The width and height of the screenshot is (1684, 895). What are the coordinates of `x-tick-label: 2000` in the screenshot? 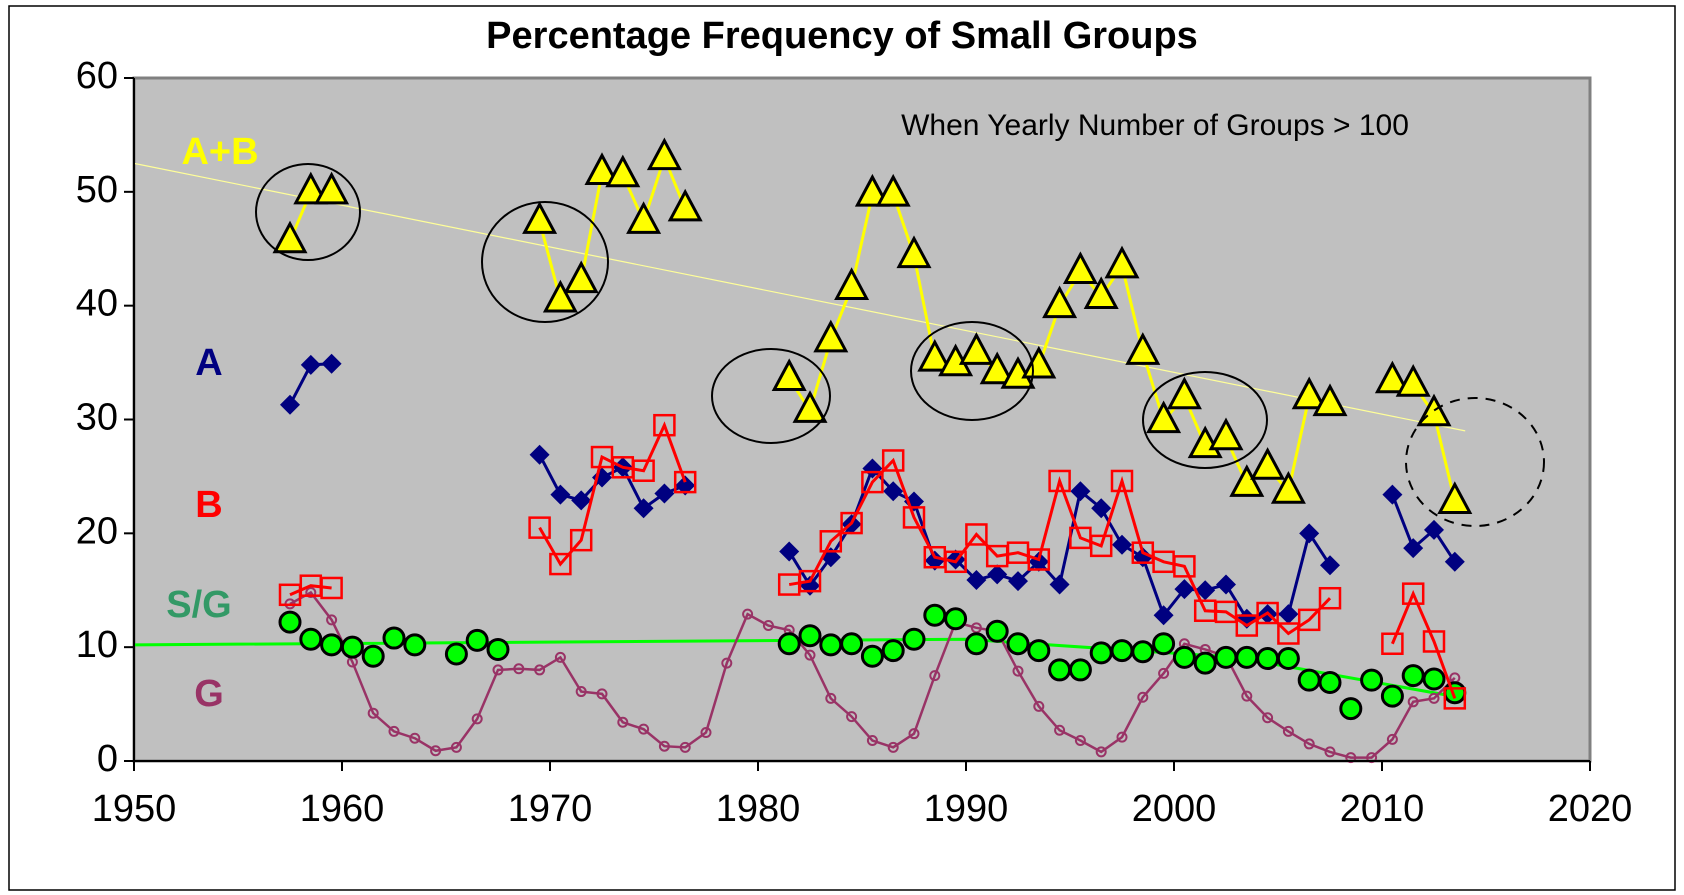 It's located at (1174, 809).